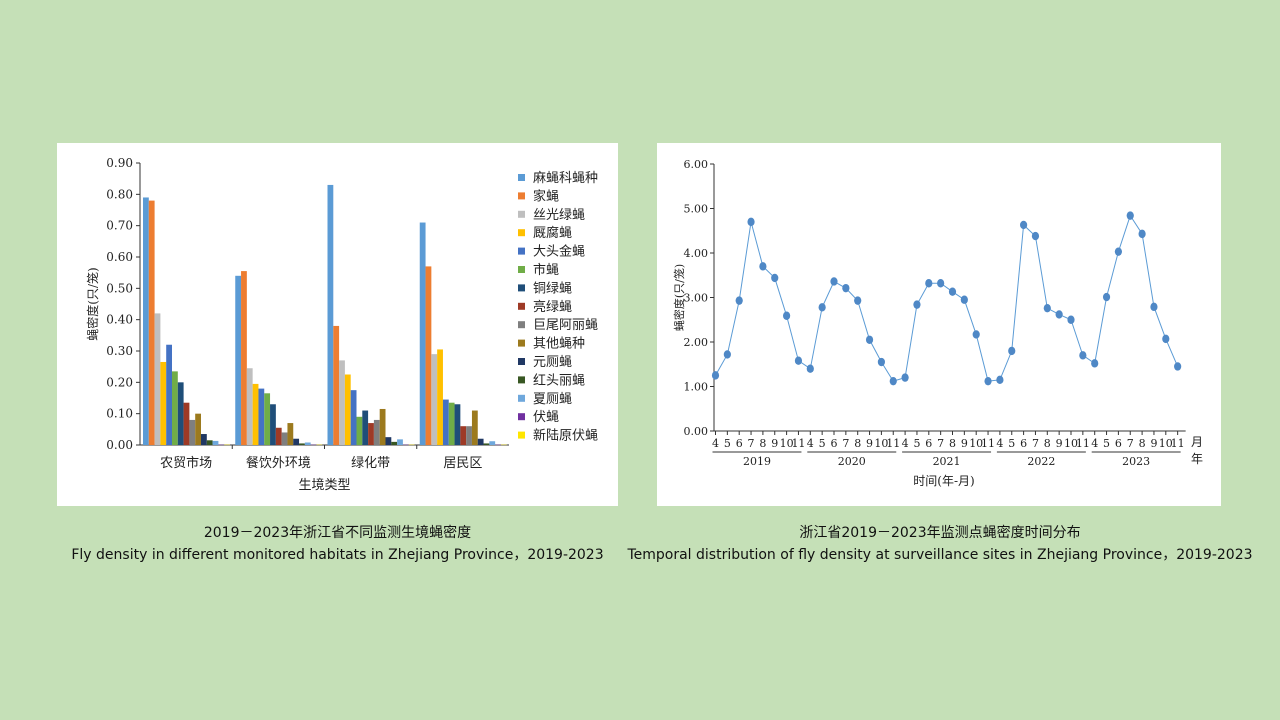 This screenshot has width=1280, height=720. What do you see at coordinates (278, 463) in the screenshot?
I see `x-category-label: 餐饮外环境` at bounding box center [278, 463].